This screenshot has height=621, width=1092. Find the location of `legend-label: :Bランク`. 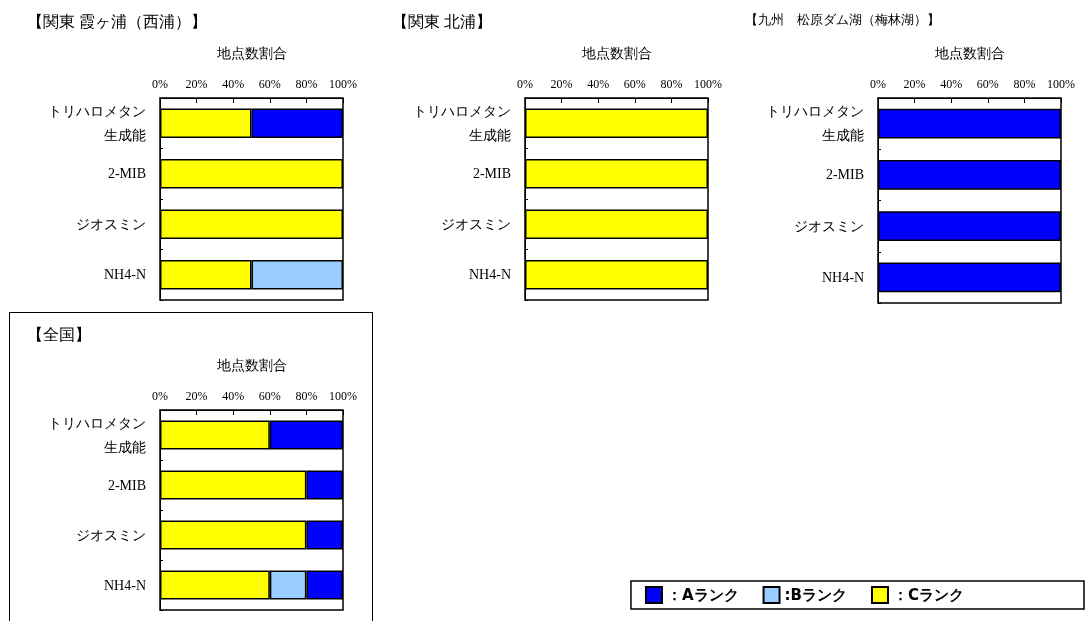

legend-label: :Bランク is located at coordinates (815, 595).